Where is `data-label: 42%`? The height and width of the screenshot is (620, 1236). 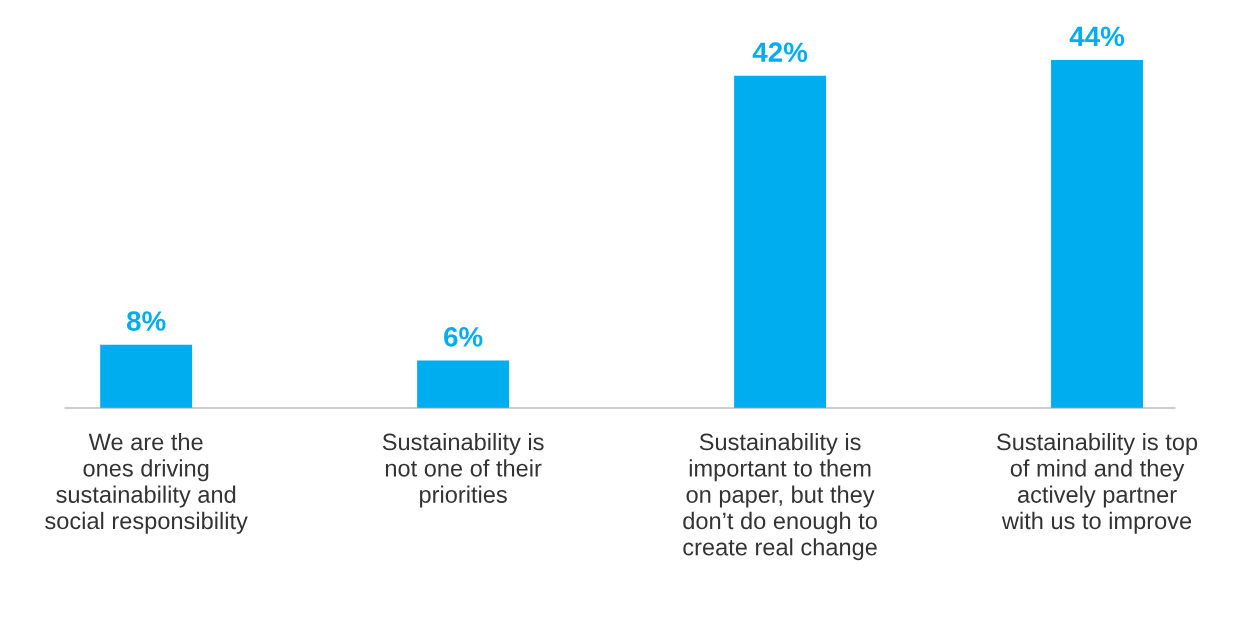
data-label: 42% is located at coordinates (780, 52).